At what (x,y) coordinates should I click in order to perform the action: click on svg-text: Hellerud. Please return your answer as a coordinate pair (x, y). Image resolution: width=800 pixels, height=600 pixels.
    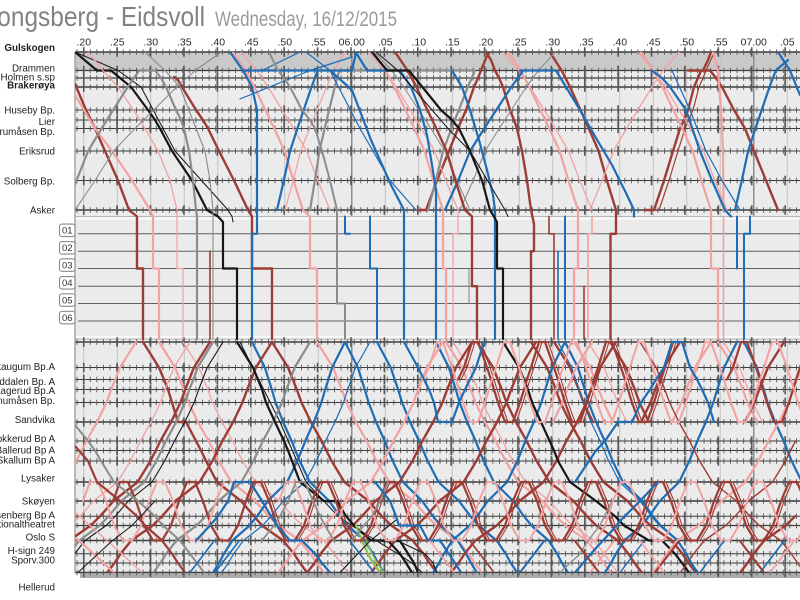
    Looking at the image, I should click on (37, 588).